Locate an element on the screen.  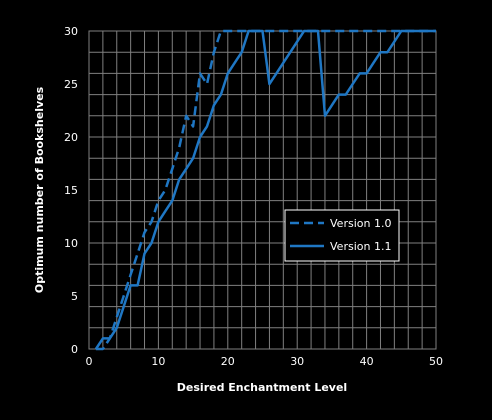
y-tick-label: 15 is located at coordinates (71, 190).